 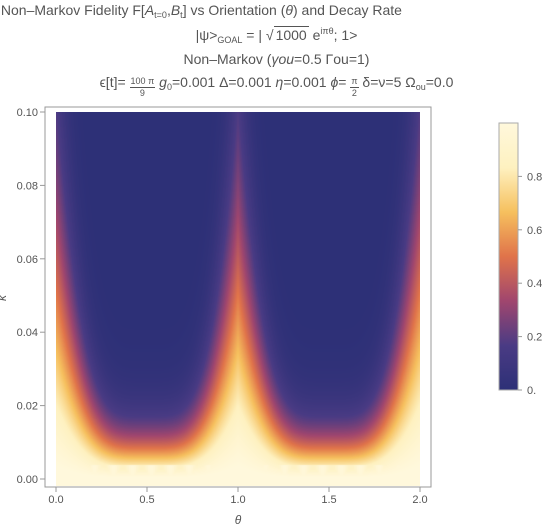 What do you see at coordinates (534, 284) in the screenshot?
I see `colorbar-tick-label: 0.4` at bounding box center [534, 284].